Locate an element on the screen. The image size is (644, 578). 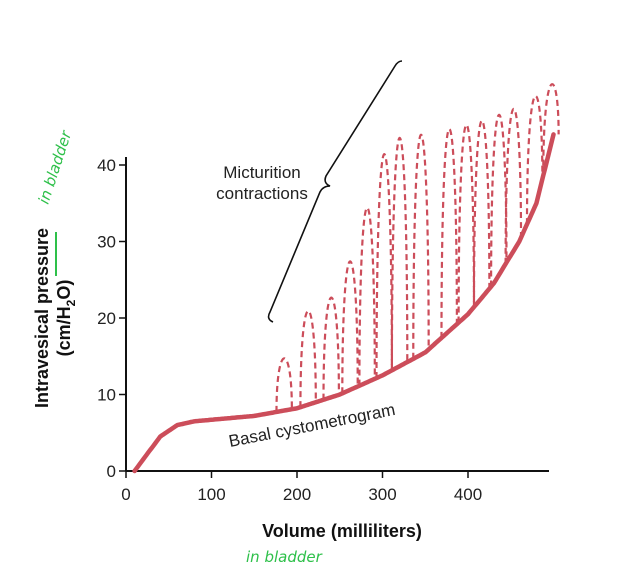
x-tick-label: 200 is located at coordinates (297, 494).